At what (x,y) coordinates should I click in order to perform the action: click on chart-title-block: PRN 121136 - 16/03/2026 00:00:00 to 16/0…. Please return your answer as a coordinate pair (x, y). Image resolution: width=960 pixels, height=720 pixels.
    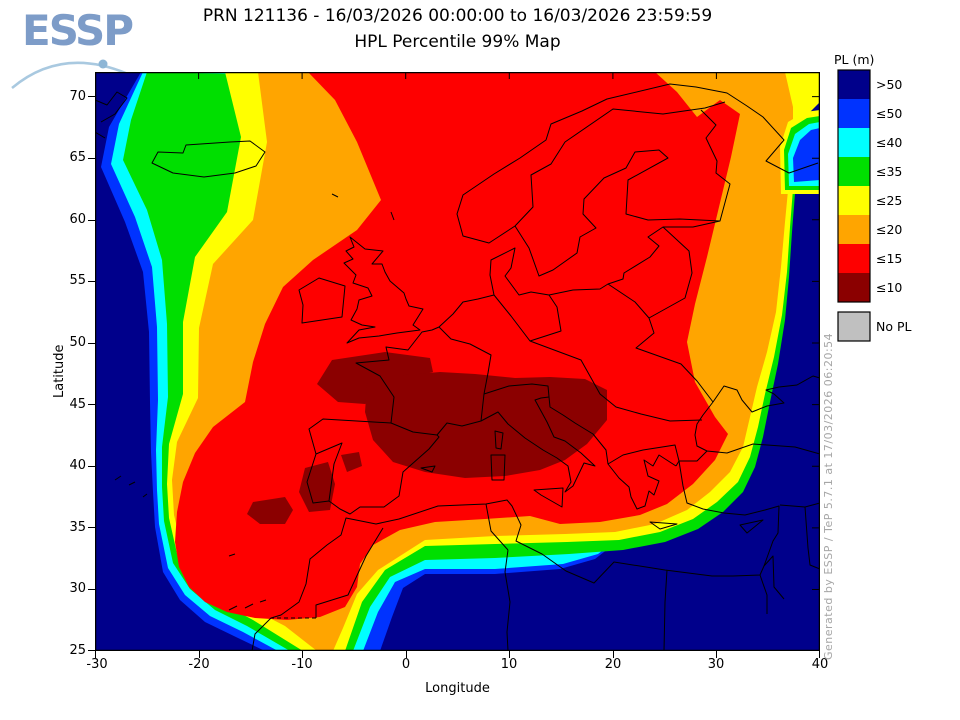
    Looking at the image, I should click on (457, 29).